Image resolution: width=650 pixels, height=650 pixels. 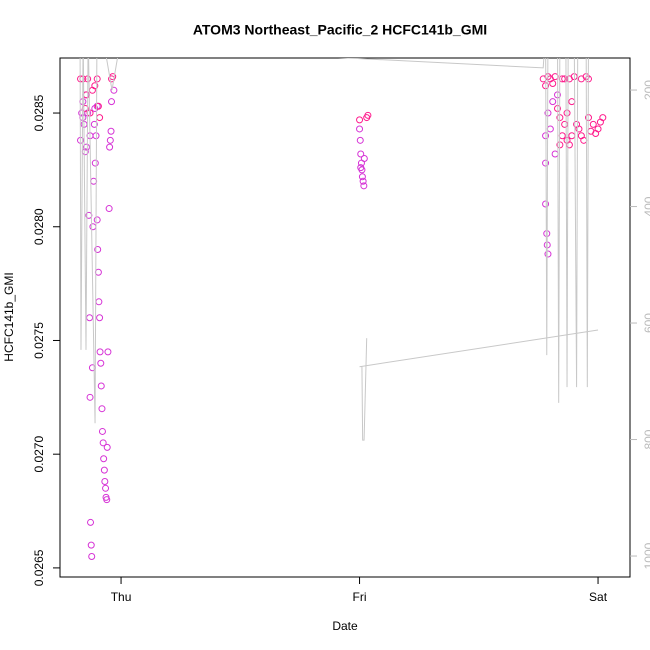 What do you see at coordinates (646, 439) in the screenshot?
I see `y2-tick-label: 800` at bounding box center [646, 439].